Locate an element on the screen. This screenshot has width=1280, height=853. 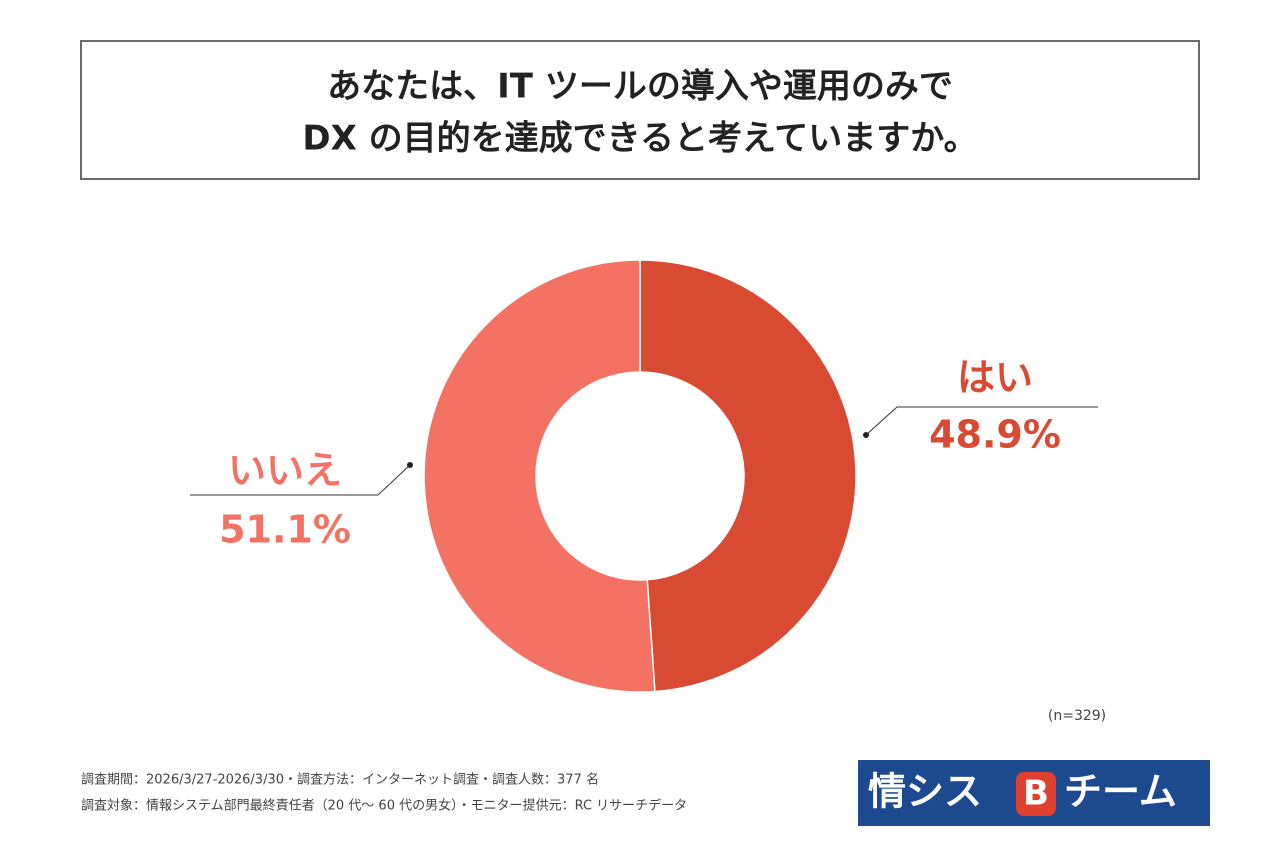
chart-title: あなたは、IT ツールの導入や運用のみで is located at coordinates (640, 87).